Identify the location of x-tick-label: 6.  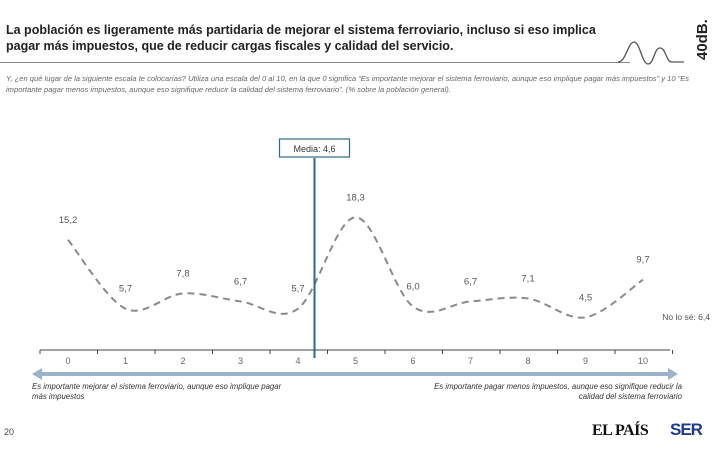
(412, 361).